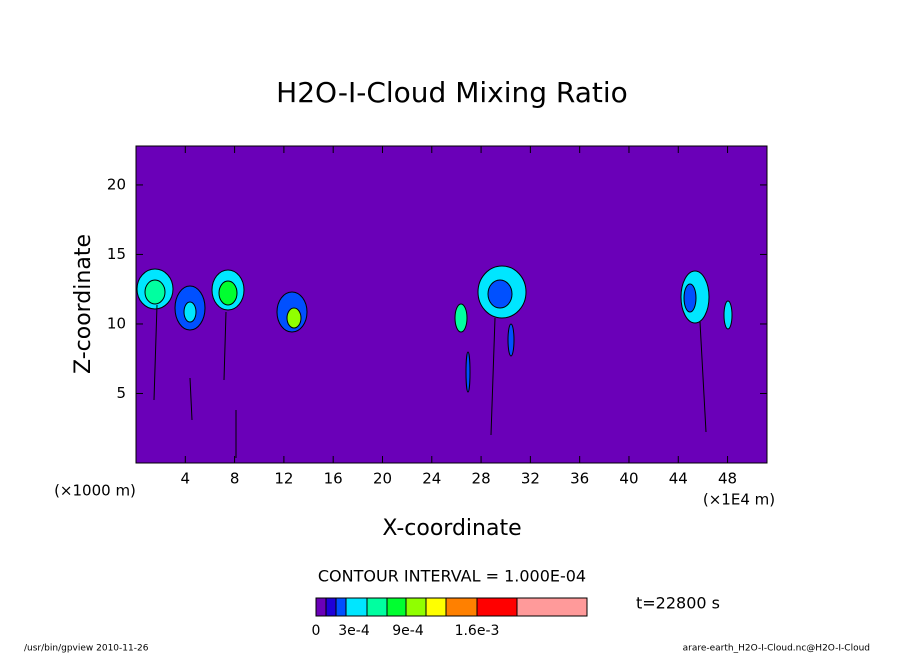 The width and height of the screenshot is (904, 654). I want to click on y-tick-label: 20, so click(116, 184).